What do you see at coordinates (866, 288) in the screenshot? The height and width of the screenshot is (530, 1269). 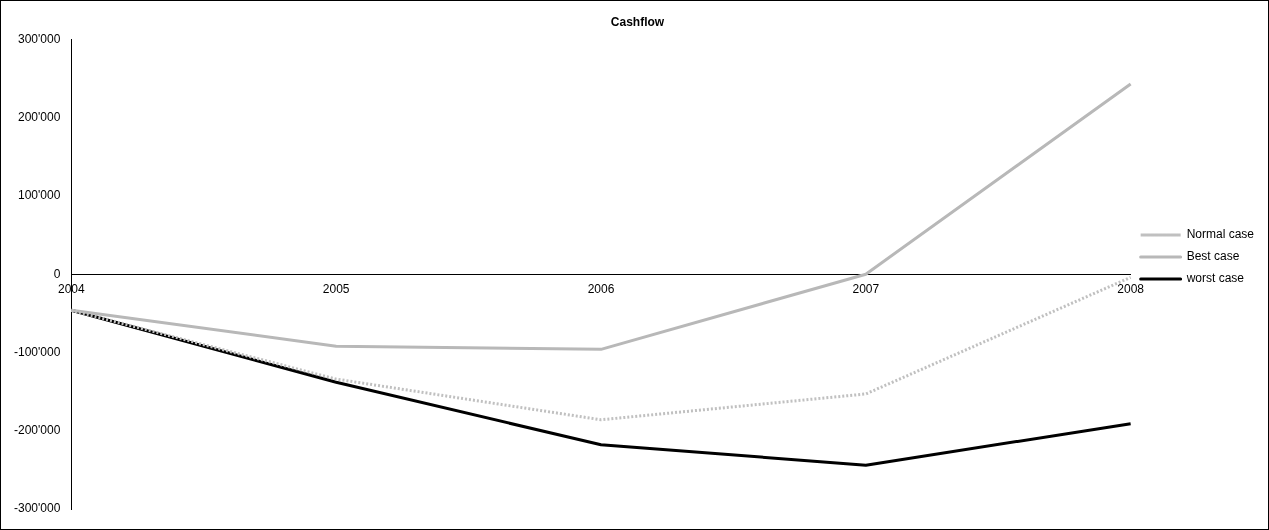 I see `x-tick-label: 2007` at bounding box center [866, 288].